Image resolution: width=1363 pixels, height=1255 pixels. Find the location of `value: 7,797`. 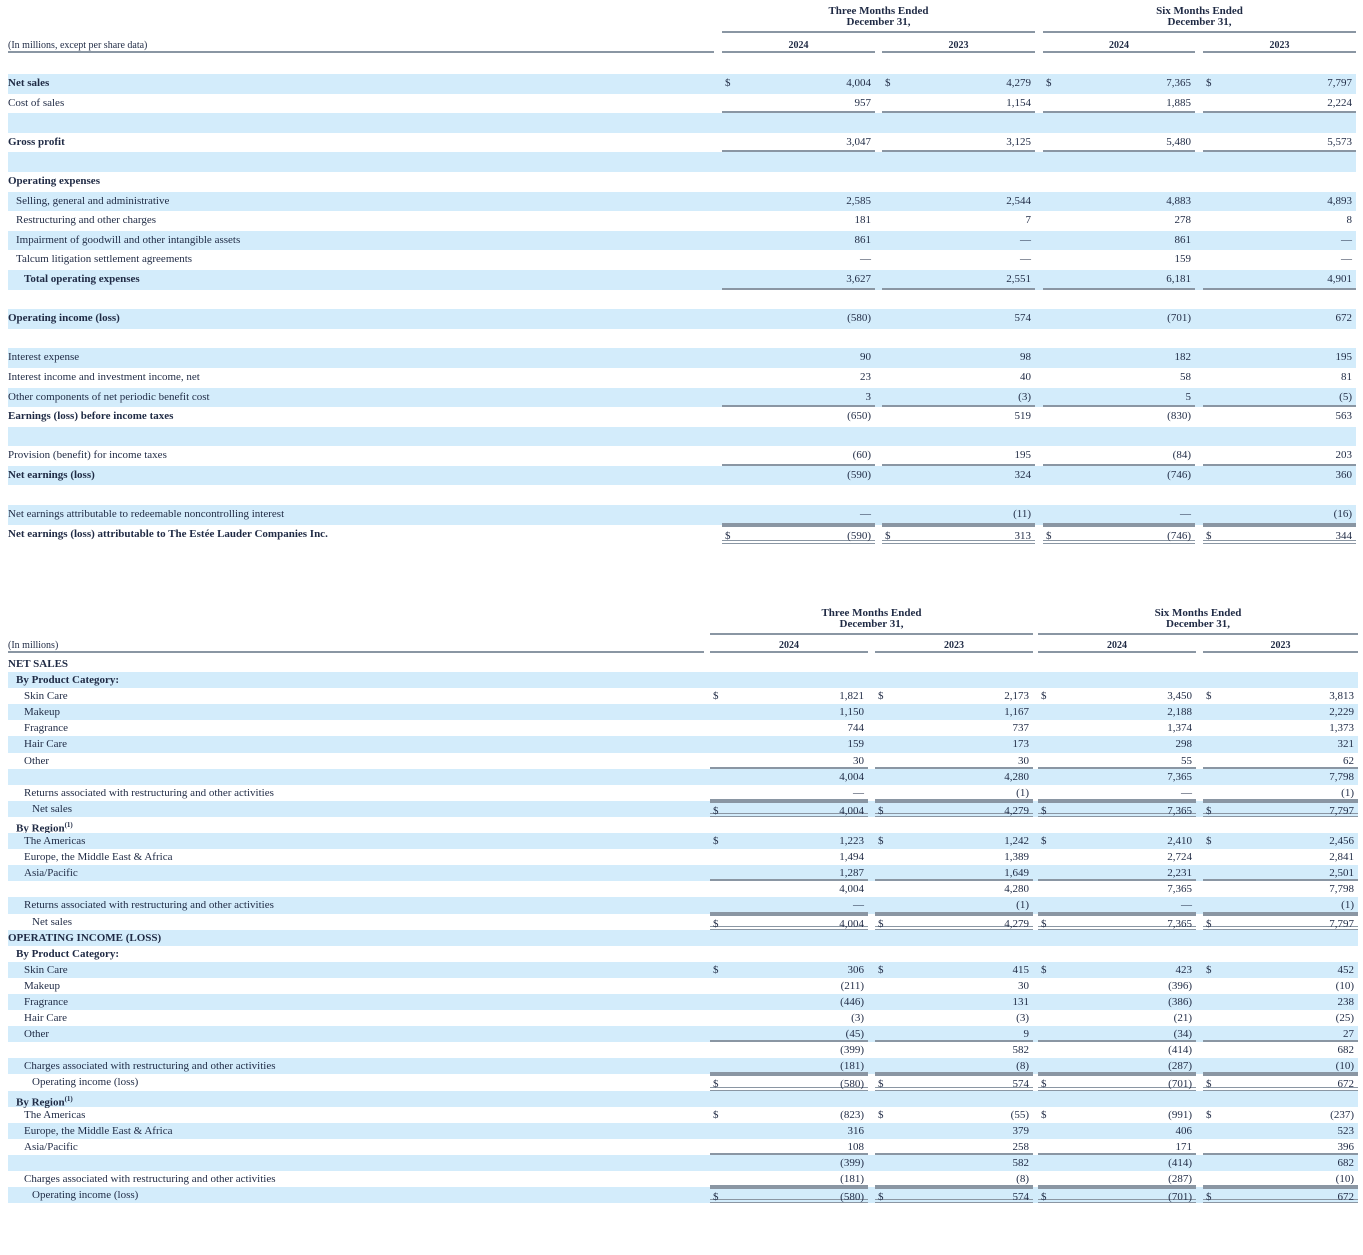

value: 7,797 is located at coordinates (1341, 810).